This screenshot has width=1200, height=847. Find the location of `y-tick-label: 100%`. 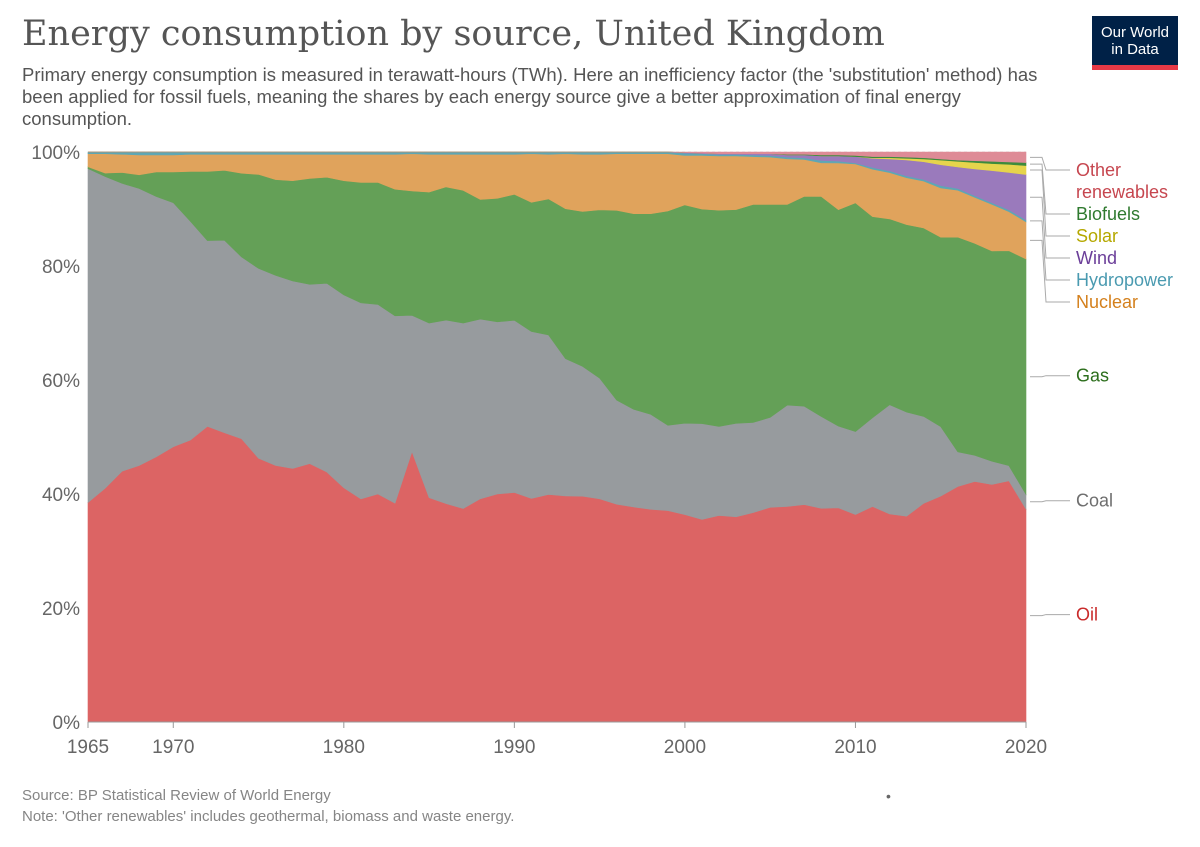

y-tick-label: 100% is located at coordinates (55, 153).